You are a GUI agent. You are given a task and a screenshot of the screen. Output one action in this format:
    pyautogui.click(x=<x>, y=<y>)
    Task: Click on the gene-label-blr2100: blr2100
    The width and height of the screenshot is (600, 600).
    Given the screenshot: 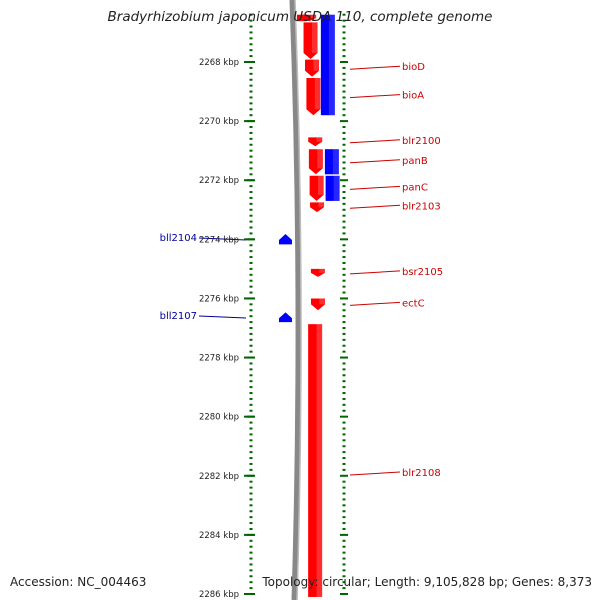 What is the action you would take?
    pyautogui.click(x=421, y=141)
    